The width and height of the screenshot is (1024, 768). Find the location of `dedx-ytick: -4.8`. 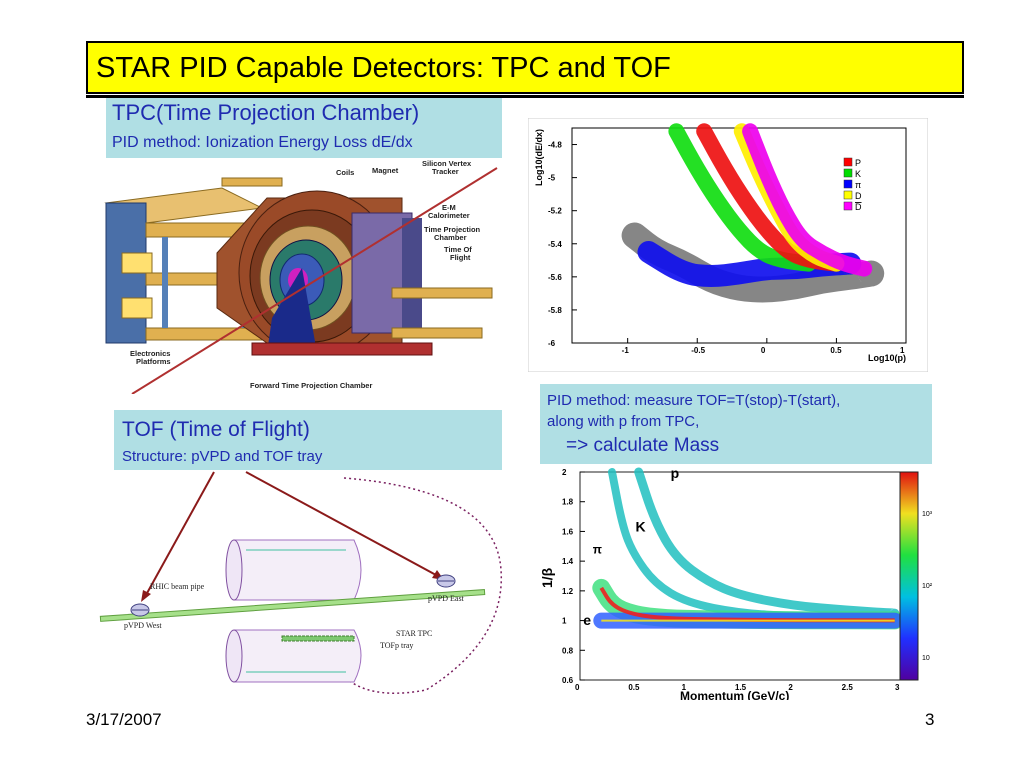

dedx-ytick: -4.8 is located at coordinates (555, 145).